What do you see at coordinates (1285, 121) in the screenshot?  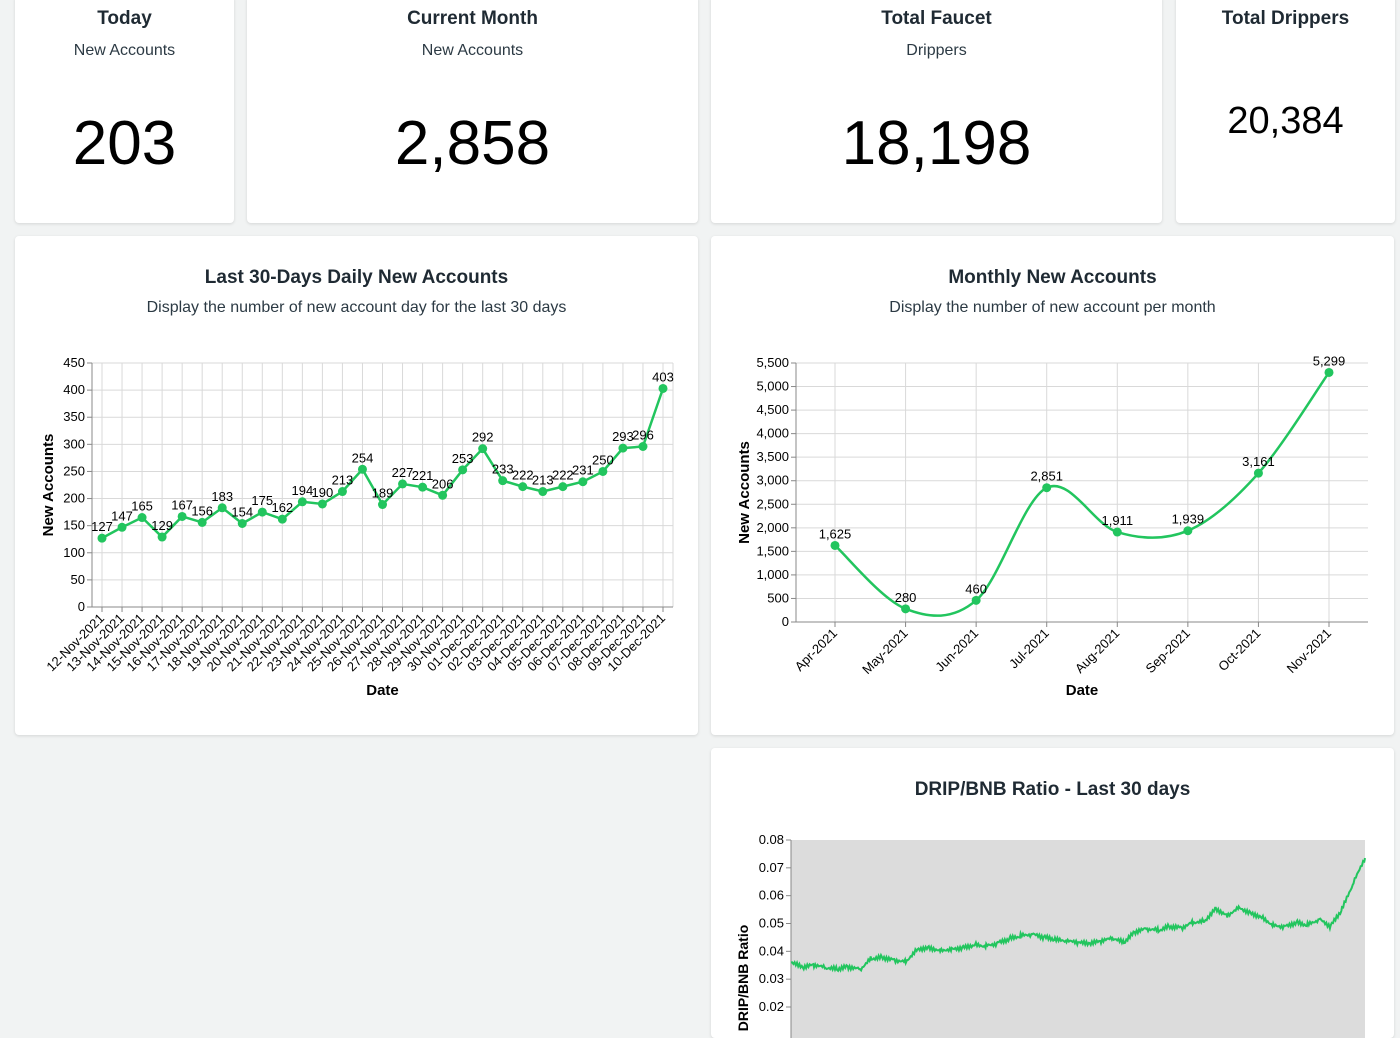 I see `kpi-value: 20,384` at bounding box center [1285, 121].